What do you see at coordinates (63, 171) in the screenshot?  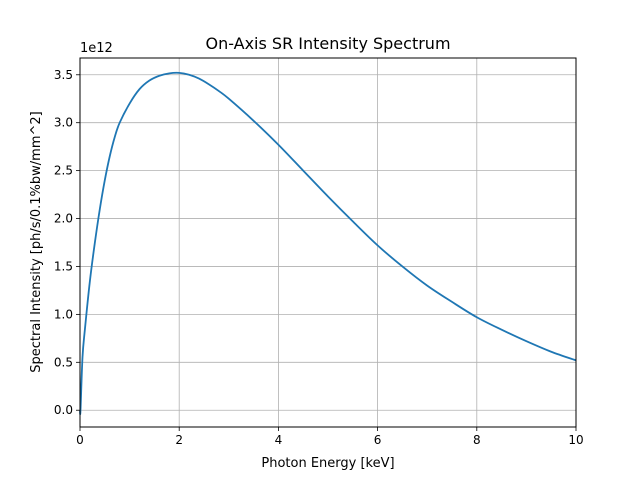 I see `y-tick-label: 2.5` at bounding box center [63, 171].